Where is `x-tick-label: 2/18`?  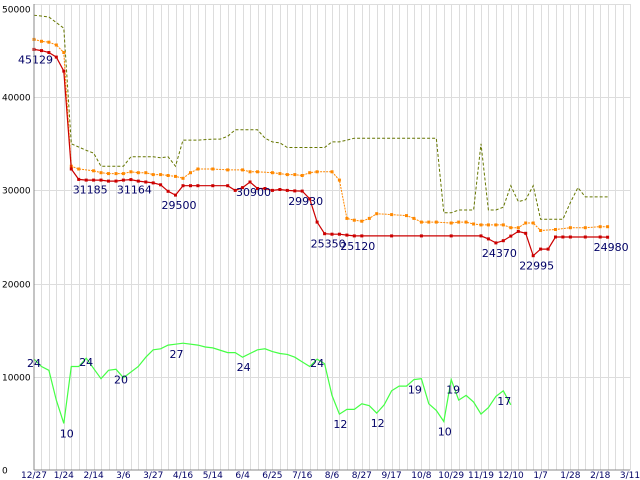 x-tick-label: 2/18 is located at coordinates (600, 475).